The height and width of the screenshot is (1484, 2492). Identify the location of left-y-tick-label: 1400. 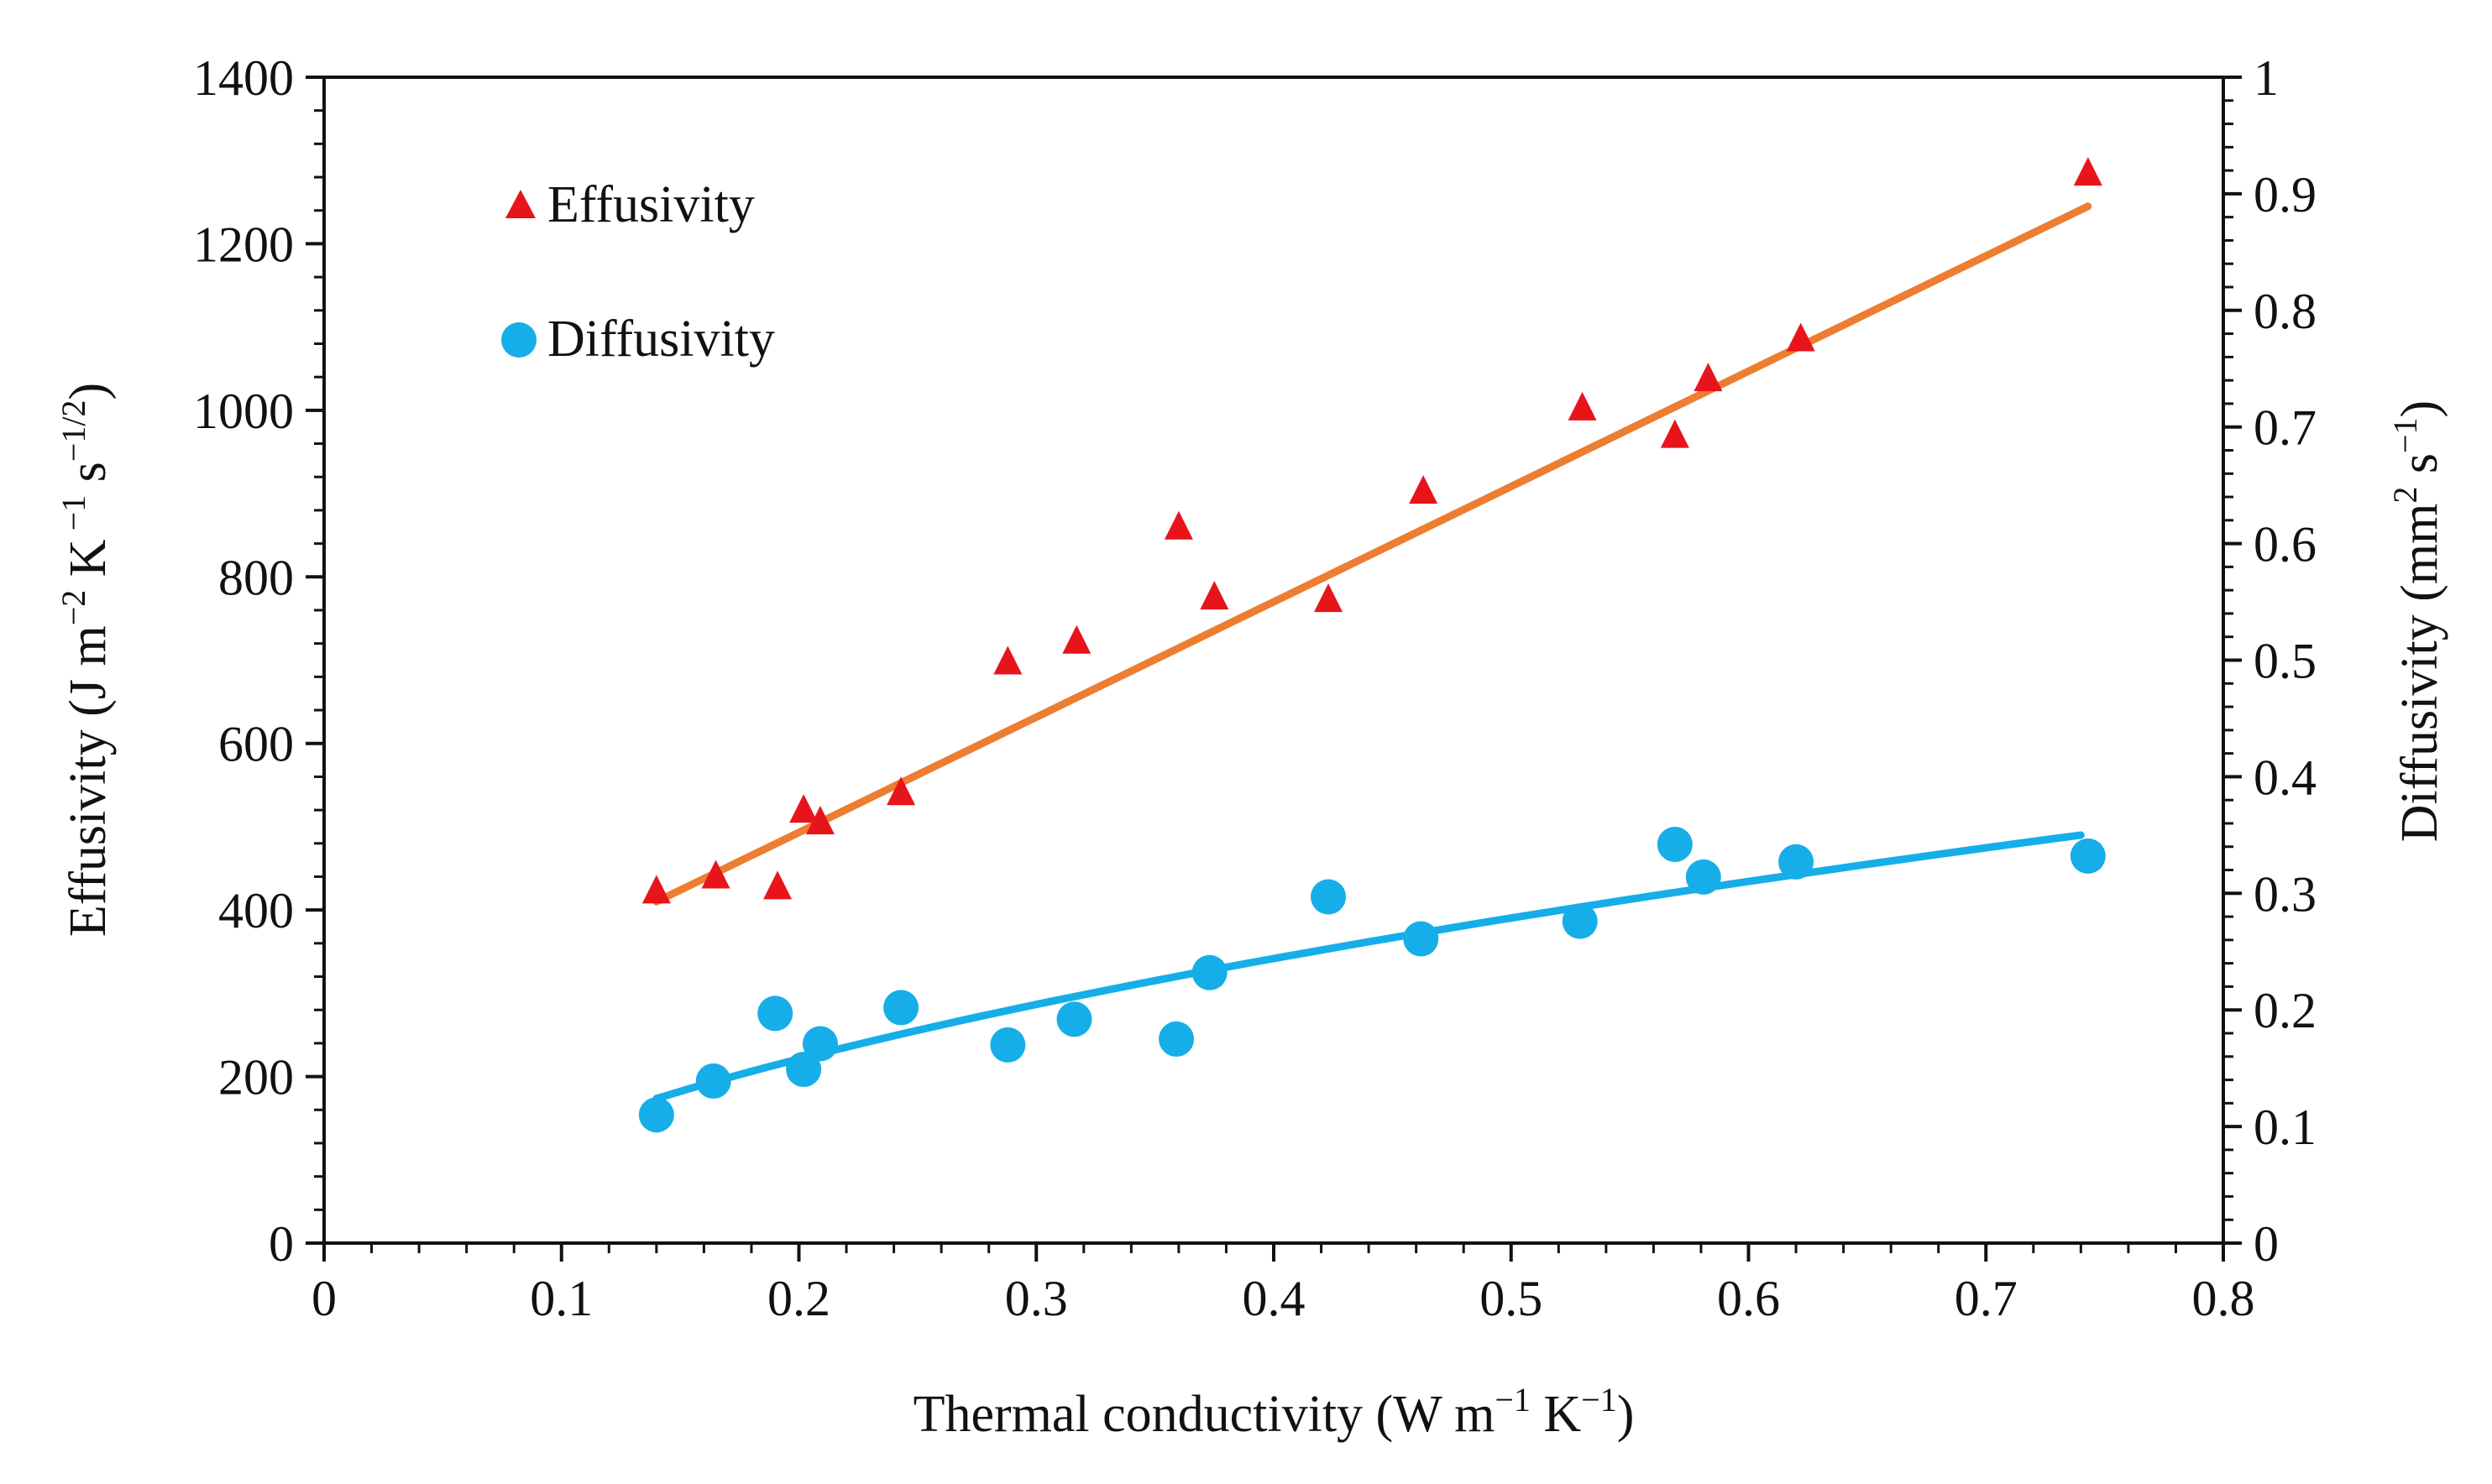
(243, 78).